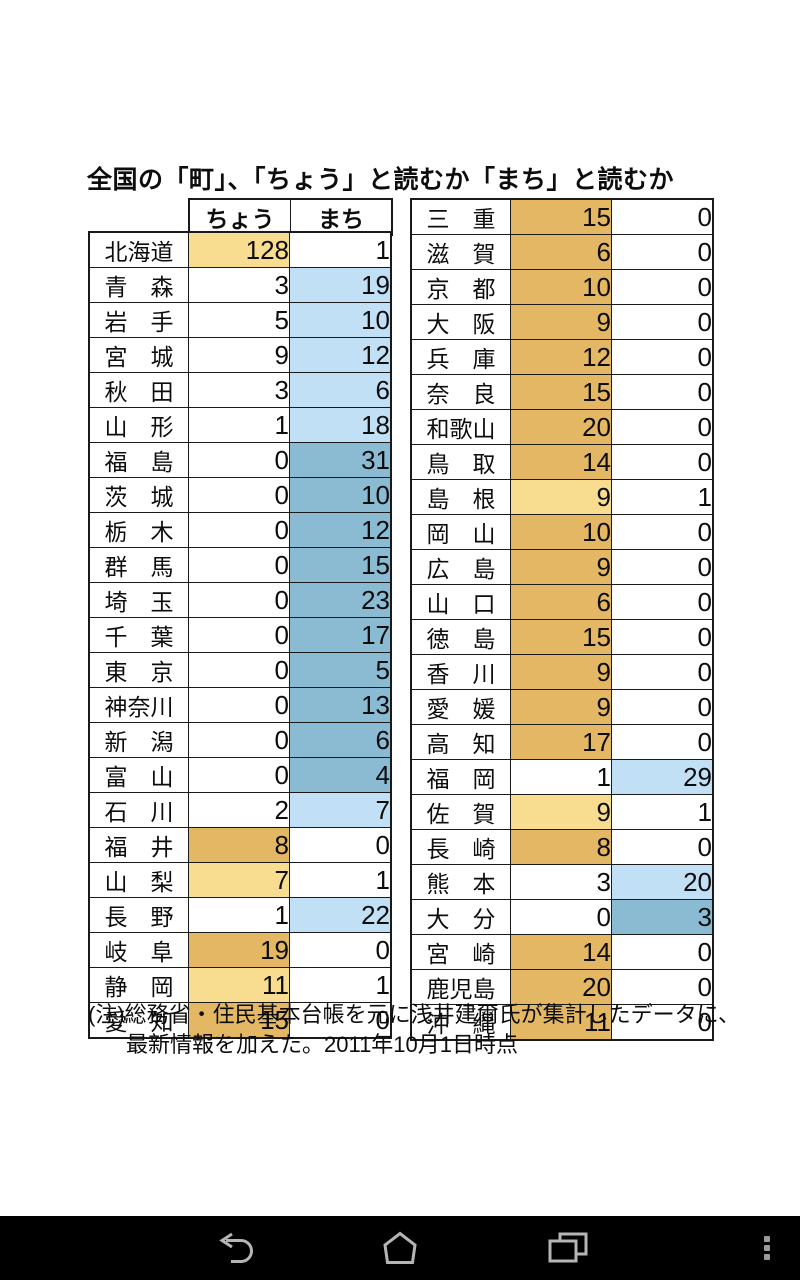 The width and height of the screenshot is (800, 1280). I want to click on pref-name-cell: 山 口, so click(460, 602).